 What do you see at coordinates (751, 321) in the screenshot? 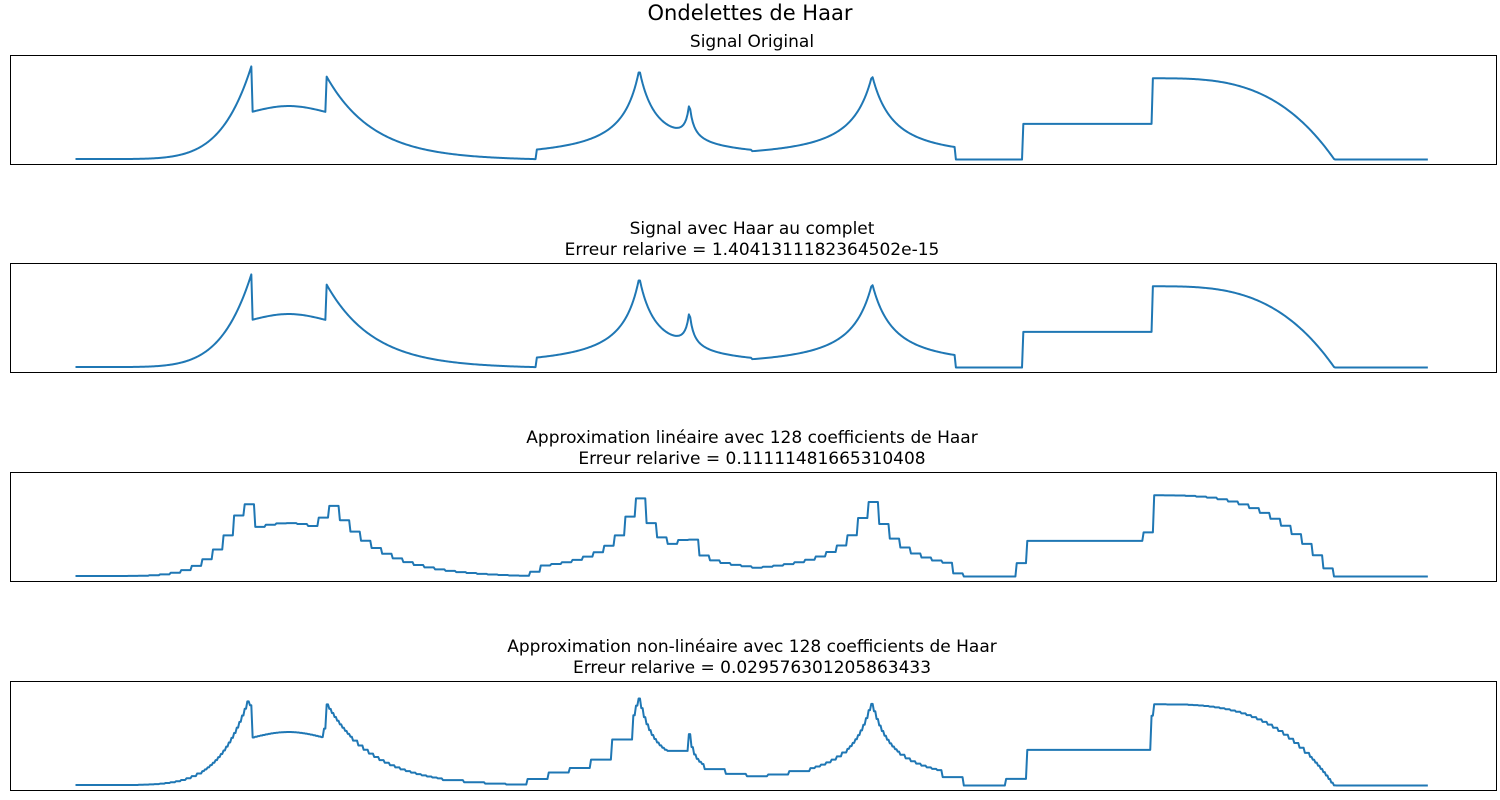
I see `panel-2-series-line` at bounding box center [751, 321].